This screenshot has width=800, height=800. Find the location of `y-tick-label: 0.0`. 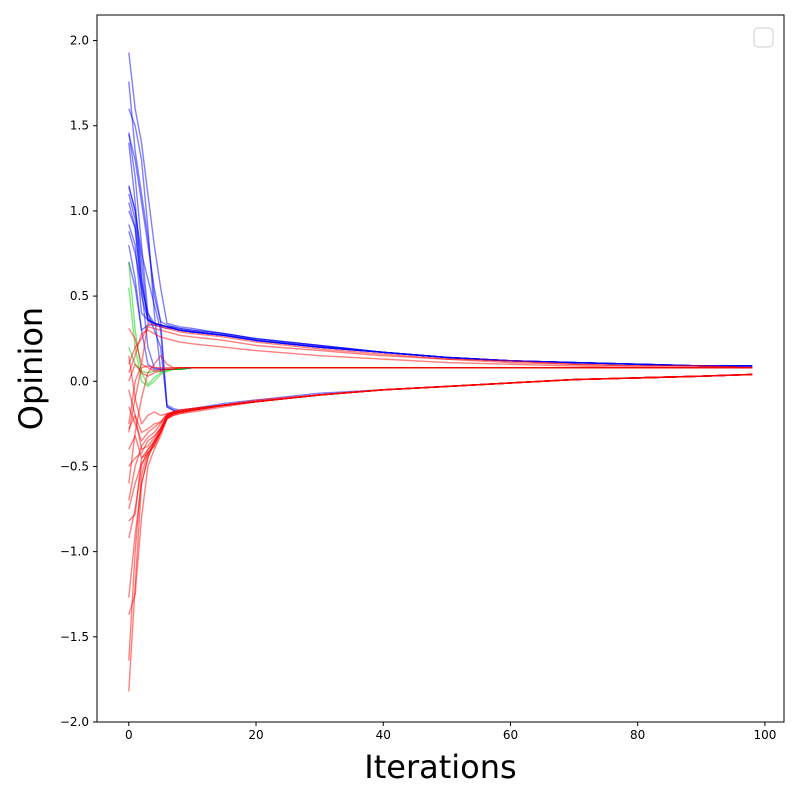

y-tick-label: 0.0 is located at coordinates (79, 381).